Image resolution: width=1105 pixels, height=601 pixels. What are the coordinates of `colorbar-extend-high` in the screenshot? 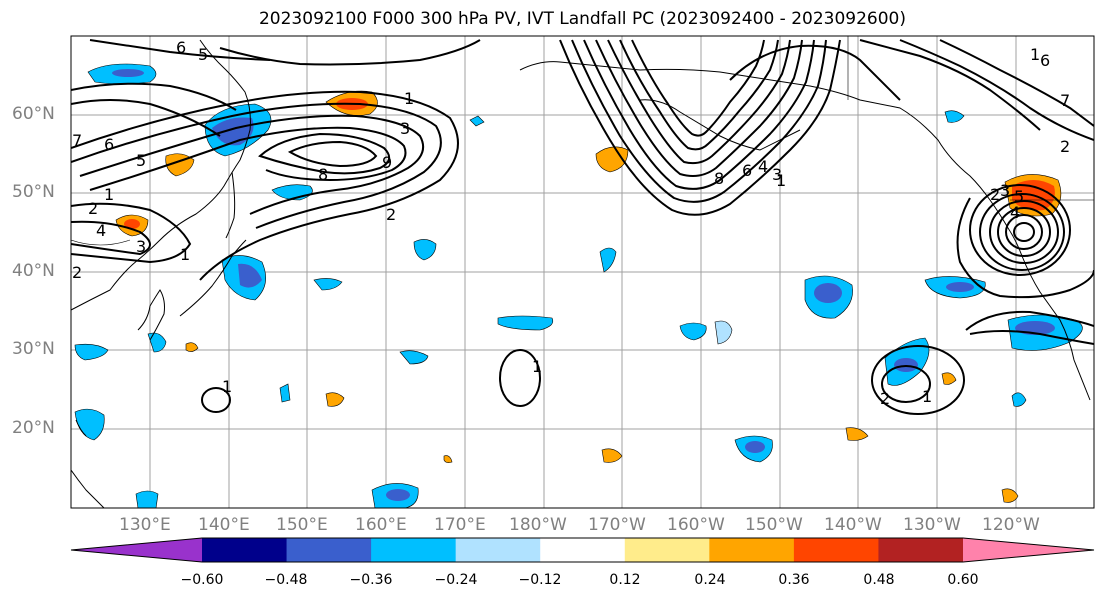 It's located at (1028, 550).